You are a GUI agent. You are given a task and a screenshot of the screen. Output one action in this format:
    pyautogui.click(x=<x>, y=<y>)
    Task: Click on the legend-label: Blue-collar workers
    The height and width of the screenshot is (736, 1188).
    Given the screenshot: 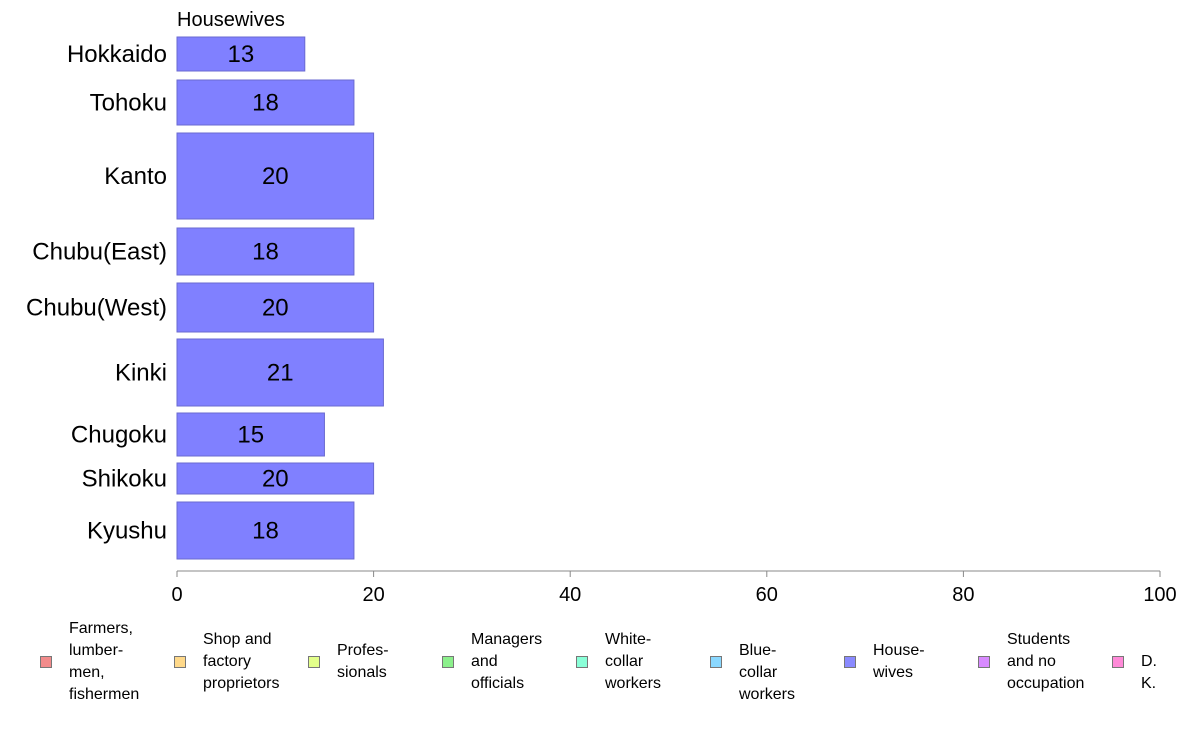 What is the action you would take?
    pyautogui.click(x=767, y=672)
    